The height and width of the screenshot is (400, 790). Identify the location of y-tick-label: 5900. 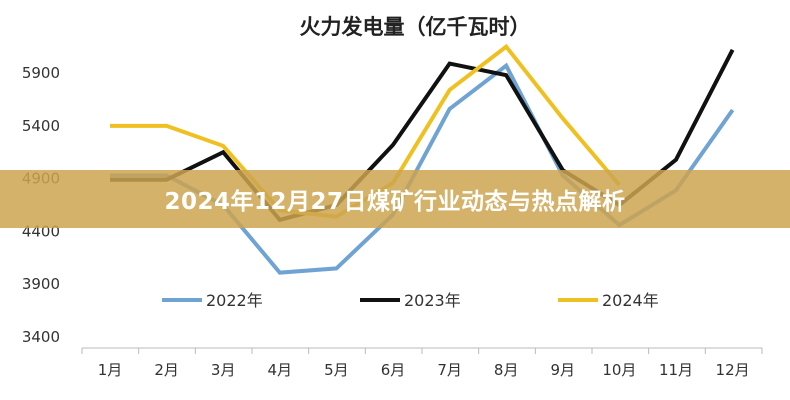
(41, 73).